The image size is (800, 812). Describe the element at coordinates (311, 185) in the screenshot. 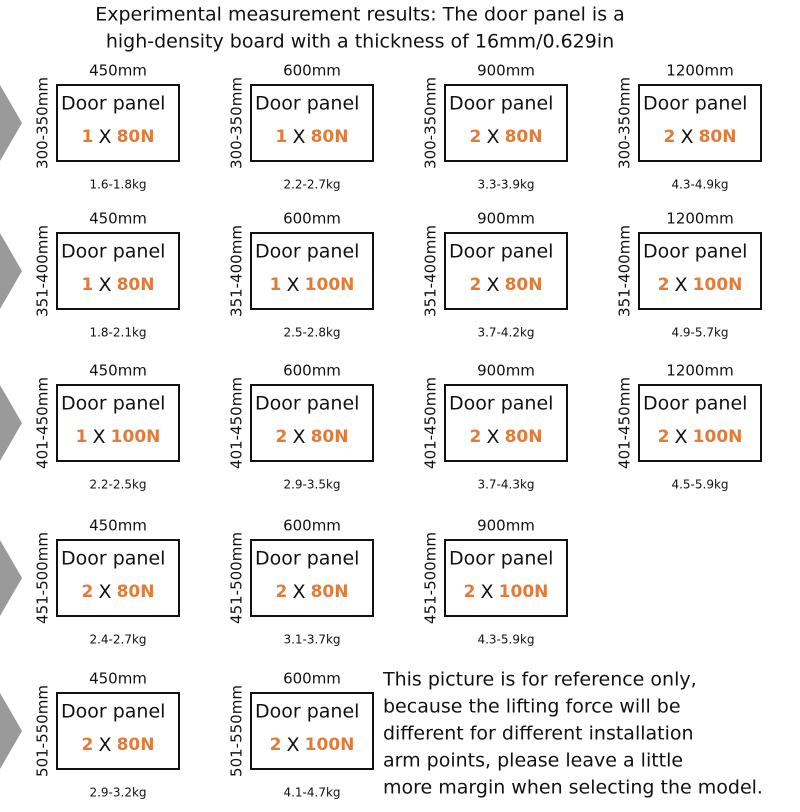

I see `weight-label: 2.2-2.7kg` at that location.